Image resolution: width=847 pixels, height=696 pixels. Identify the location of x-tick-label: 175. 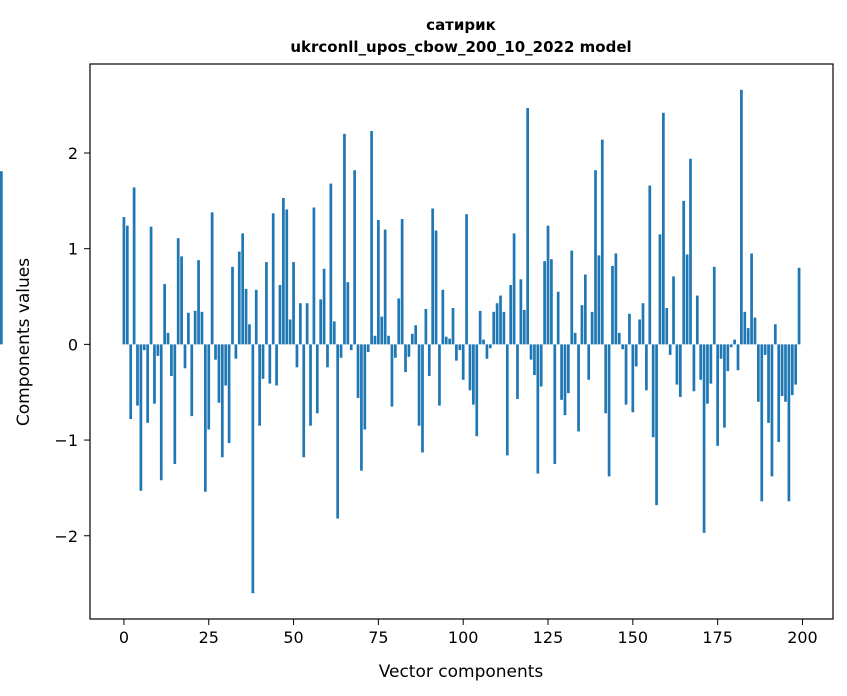
(717, 637).